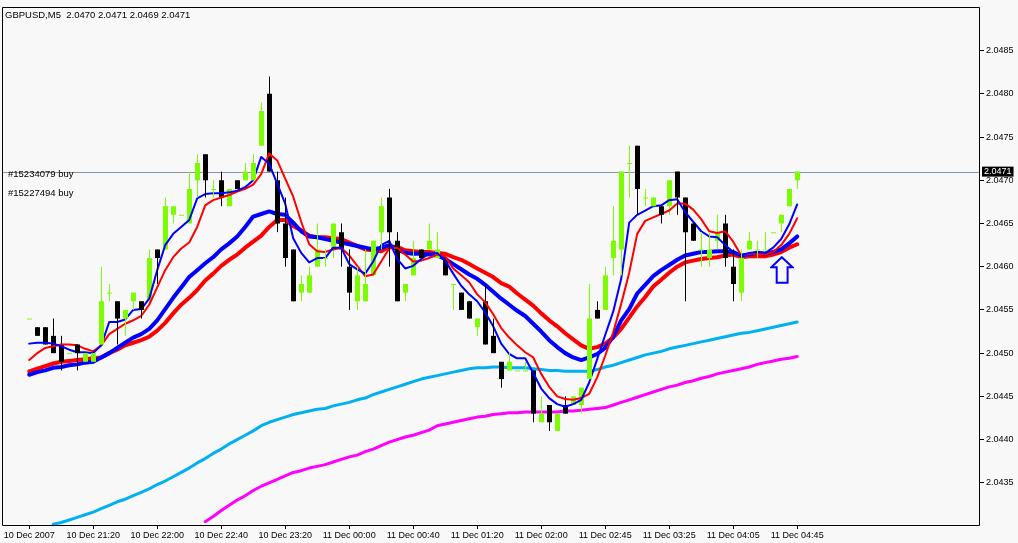 The image size is (1018, 543). Describe the element at coordinates (1000, 222) in the screenshot. I see `y-tick-label: 2.0465` at that location.